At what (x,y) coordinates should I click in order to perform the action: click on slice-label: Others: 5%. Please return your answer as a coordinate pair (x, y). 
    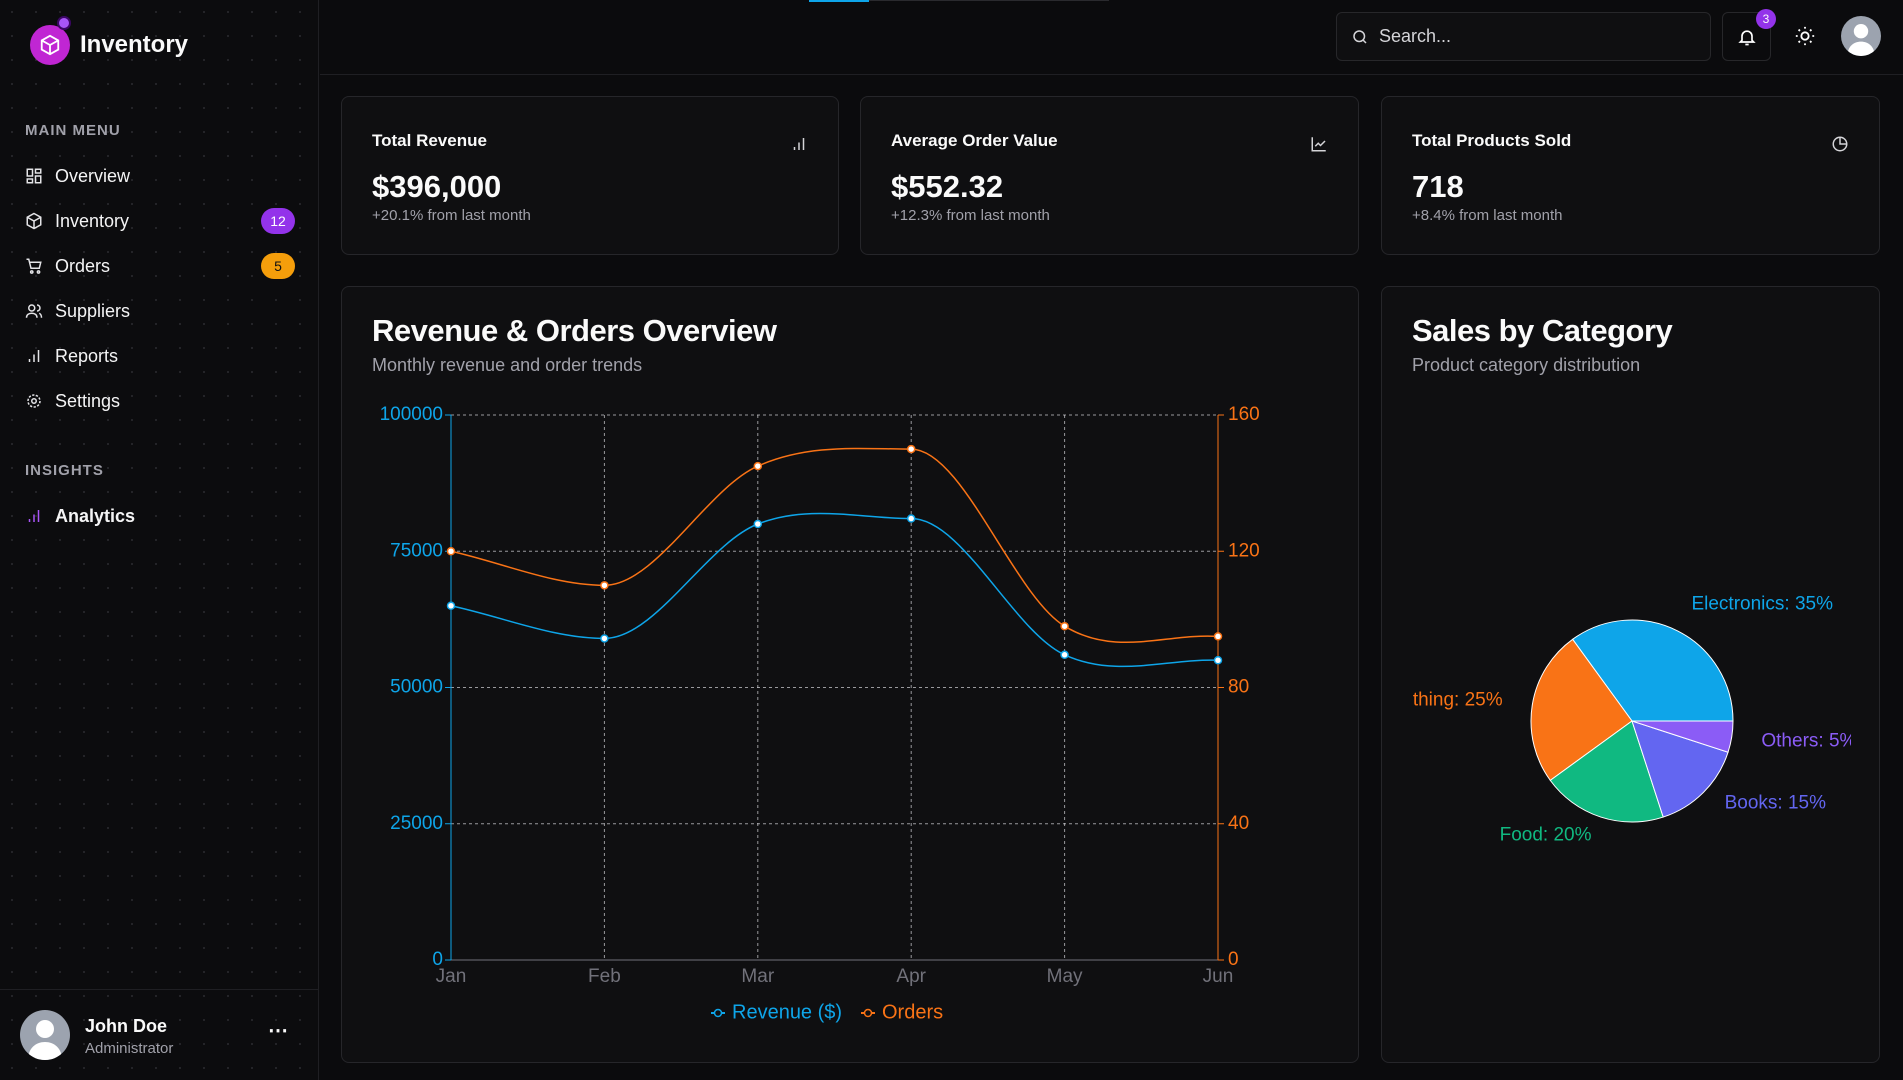
    Looking at the image, I should click on (1808, 741).